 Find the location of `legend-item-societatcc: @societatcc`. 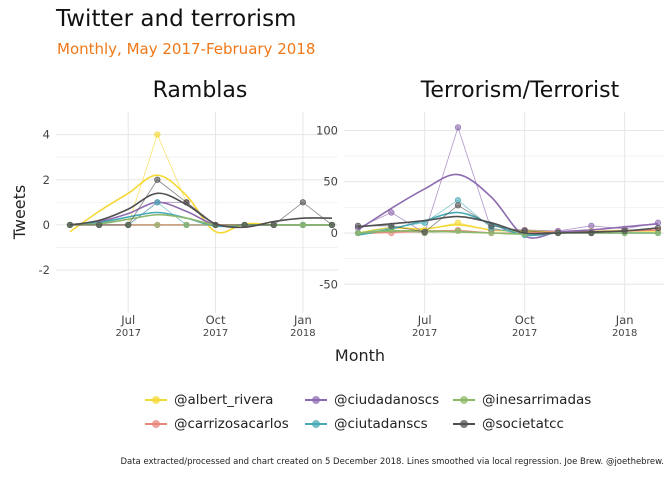

legend-item-societatcc: @societatcc is located at coordinates (508, 424).